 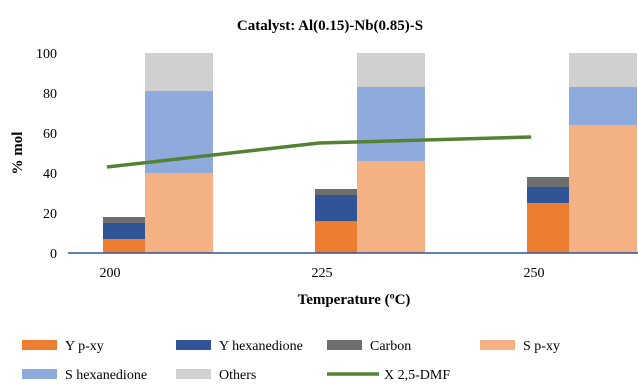 What do you see at coordinates (84, 346) in the screenshot?
I see `legend-label: Y p-xy` at bounding box center [84, 346].